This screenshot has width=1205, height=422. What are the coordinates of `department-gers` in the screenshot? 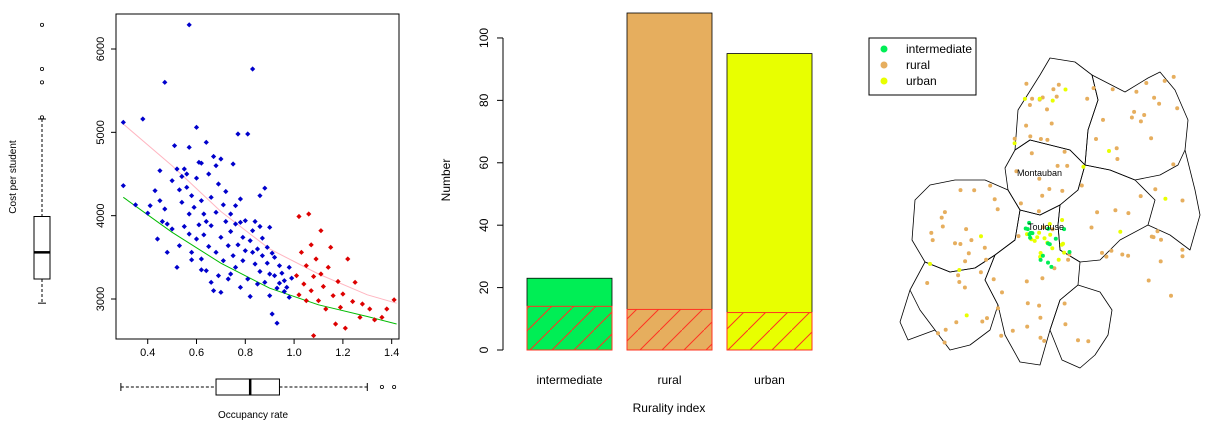 It's located at (966, 226).